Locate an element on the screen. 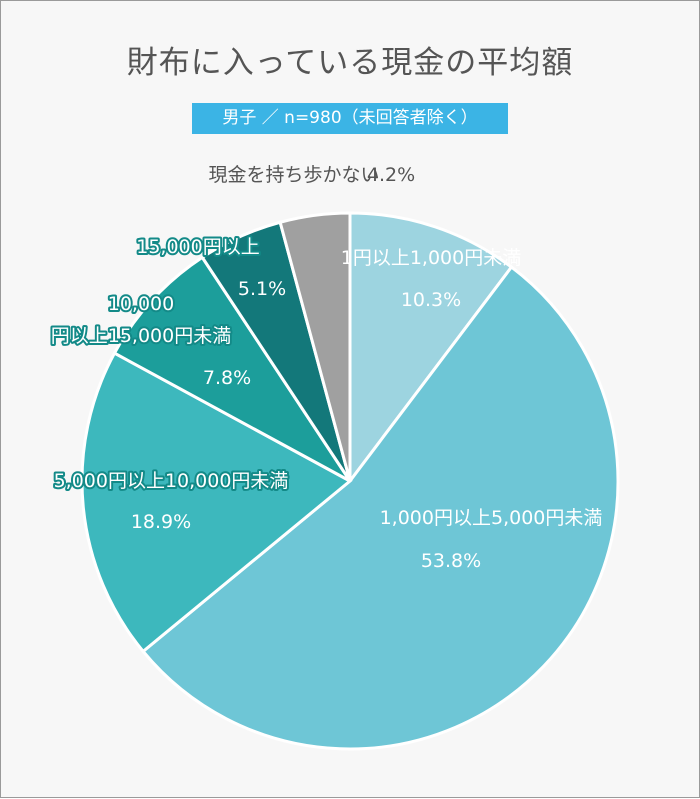  slice-value-5: 5.1% is located at coordinates (262, 289).